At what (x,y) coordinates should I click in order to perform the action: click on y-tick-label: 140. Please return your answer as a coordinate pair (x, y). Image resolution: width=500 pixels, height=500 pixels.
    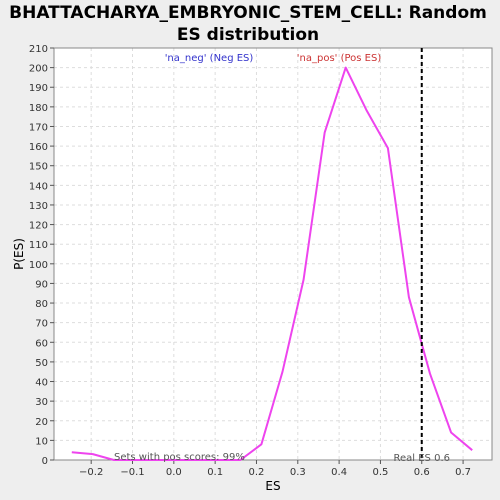
    Looking at the image, I should click on (38, 186).